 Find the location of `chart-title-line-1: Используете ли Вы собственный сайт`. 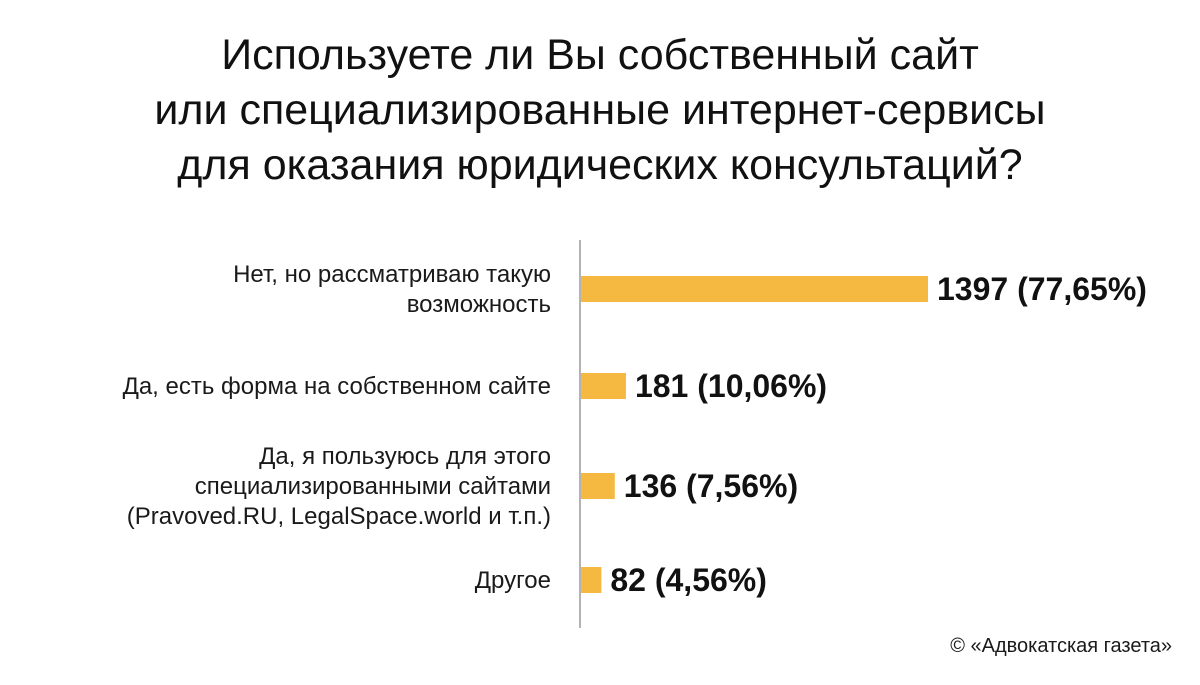

chart-title-line-1: Используете ли Вы собственный сайт is located at coordinates (600, 55).